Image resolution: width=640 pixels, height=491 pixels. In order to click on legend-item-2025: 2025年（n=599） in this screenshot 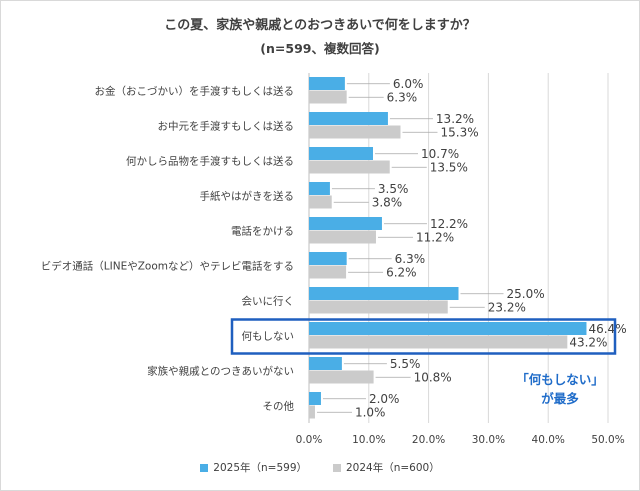, I will do `click(253, 467)`.